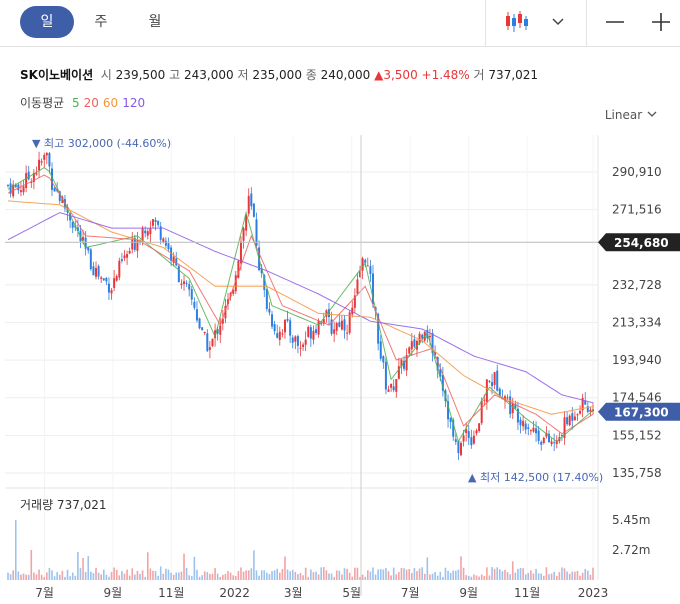 This screenshot has width=680, height=604. Describe the element at coordinates (661, 23) in the screenshot. I see `zoom-in-icon` at that location.